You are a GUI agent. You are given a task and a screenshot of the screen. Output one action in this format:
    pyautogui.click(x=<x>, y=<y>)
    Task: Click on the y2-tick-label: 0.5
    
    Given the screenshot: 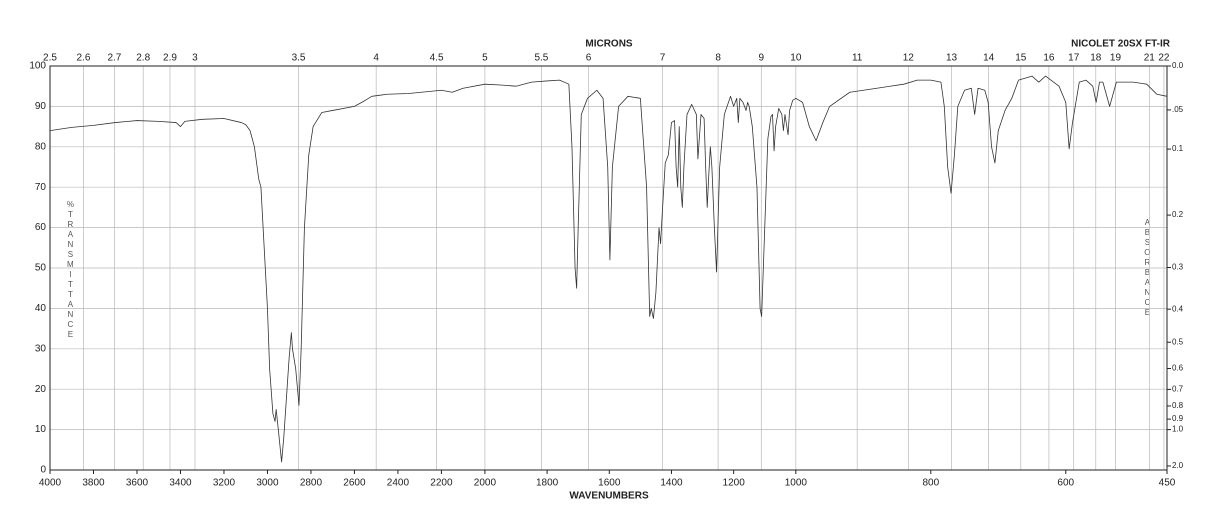 What is the action you would take?
    pyautogui.click(x=1178, y=341)
    